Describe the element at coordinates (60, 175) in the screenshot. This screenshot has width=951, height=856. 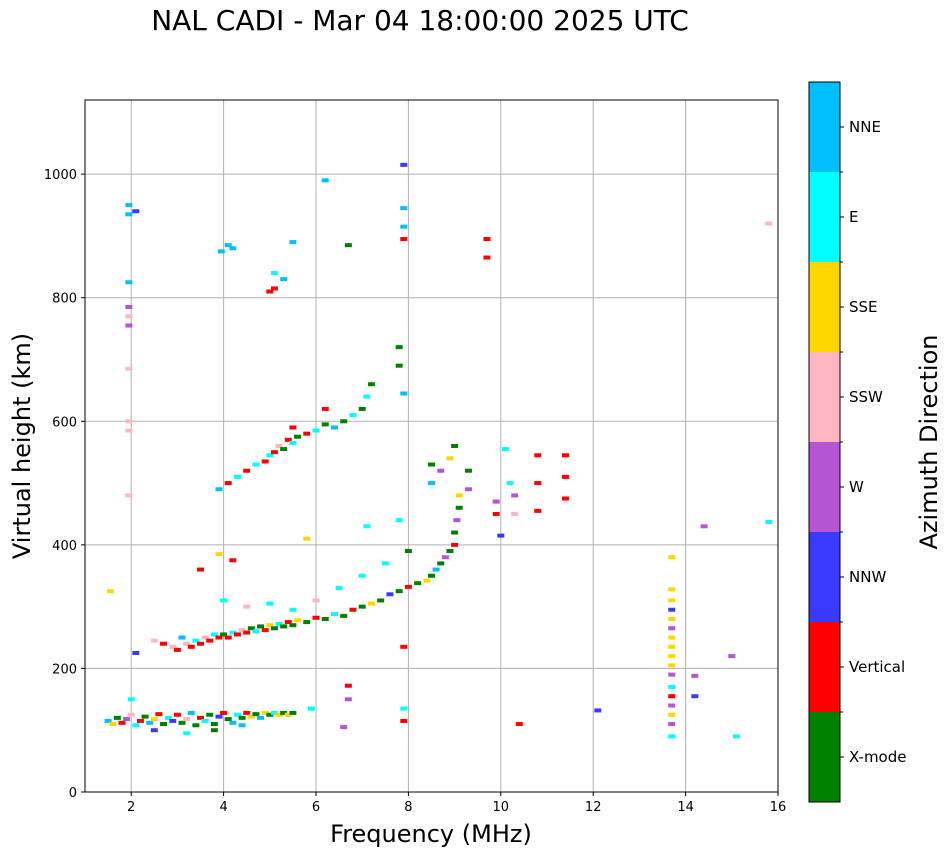
I see `y-tick-label: 1000` at that location.